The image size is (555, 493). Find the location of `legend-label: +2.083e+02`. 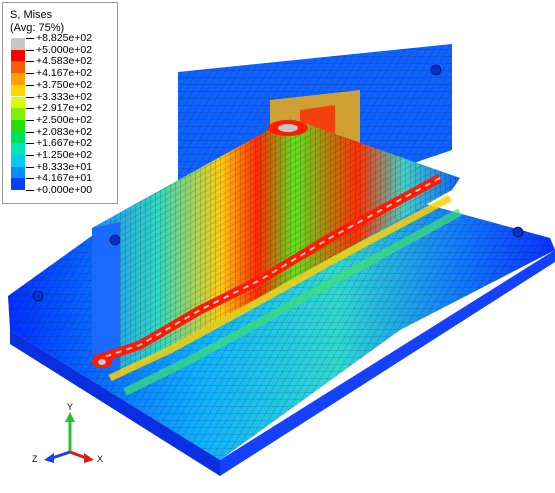

legend-label: +2.083e+02 is located at coordinates (64, 131).